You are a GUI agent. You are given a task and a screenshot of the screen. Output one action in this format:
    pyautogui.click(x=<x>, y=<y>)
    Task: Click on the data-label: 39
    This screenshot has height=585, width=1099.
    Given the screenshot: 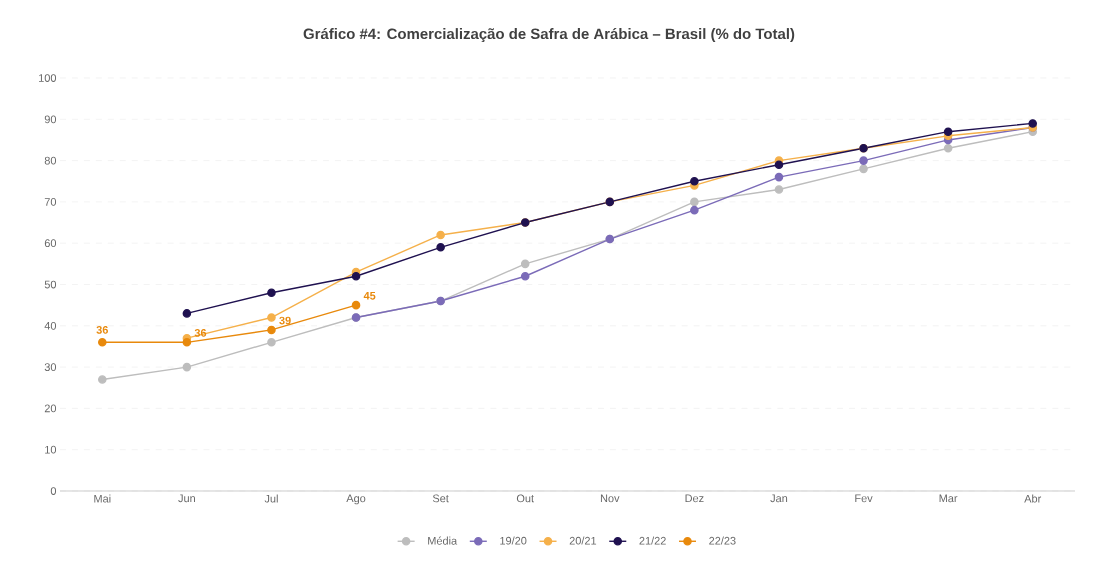 What is the action you would take?
    pyautogui.click(x=285, y=320)
    